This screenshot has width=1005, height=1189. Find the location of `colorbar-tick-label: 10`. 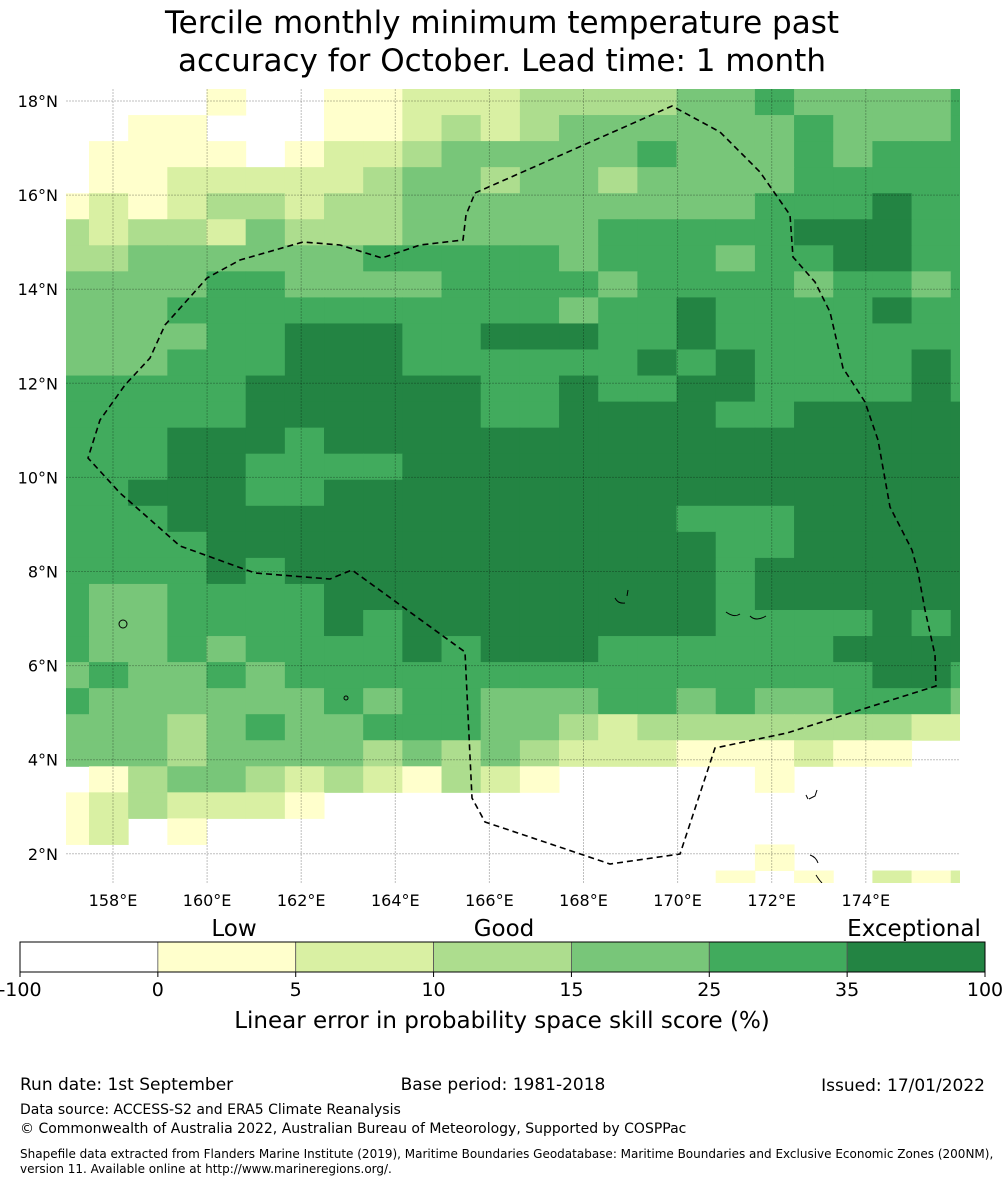

colorbar-tick-label: 10 is located at coordinates (433, 990).